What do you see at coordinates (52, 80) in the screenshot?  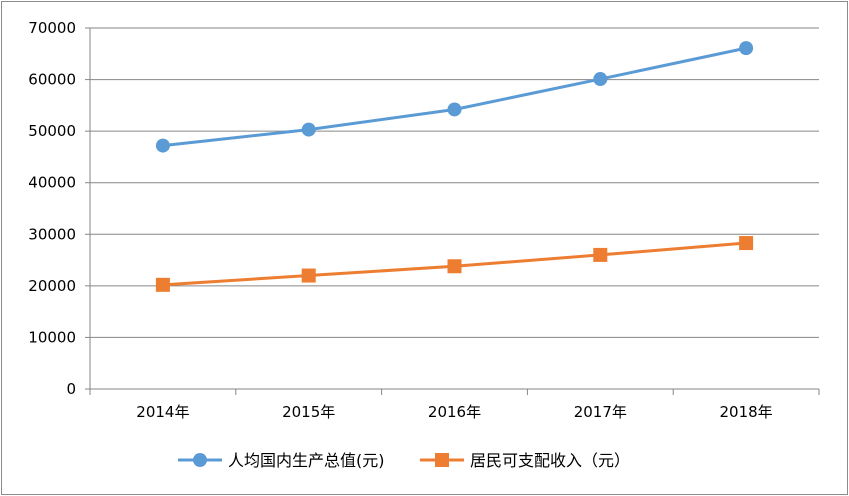 I see `y-tick-label: 60000` at bounding box center [52, 80].